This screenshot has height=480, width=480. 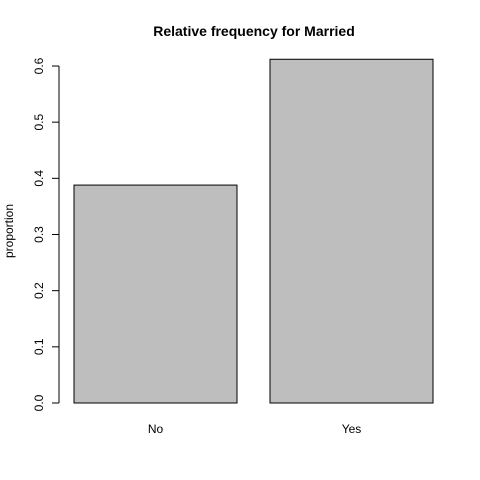 I want to click on y-tick-label: 0.0, so click(x=39, y=402).